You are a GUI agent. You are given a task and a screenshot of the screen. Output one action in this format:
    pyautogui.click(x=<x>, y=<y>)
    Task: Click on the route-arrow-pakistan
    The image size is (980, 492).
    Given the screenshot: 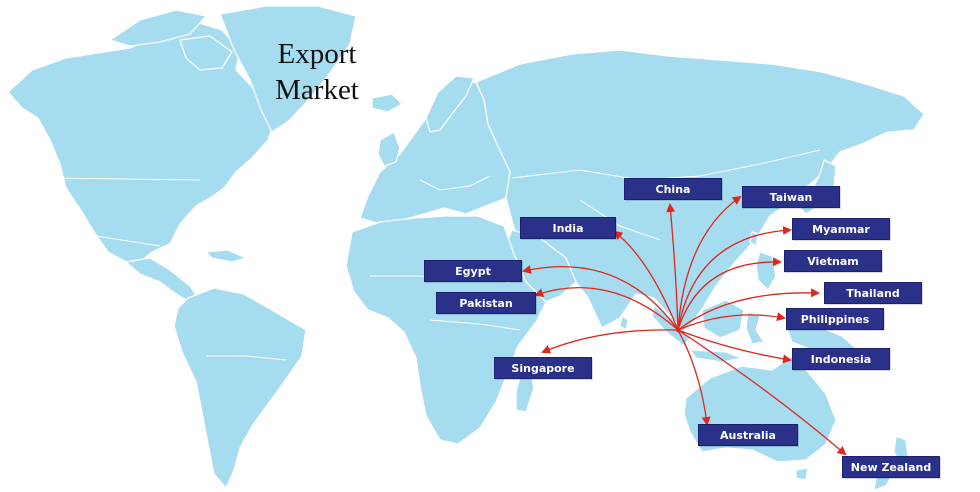 What is the action you would take?
    pyautogui.click(x=606, y=309)
    